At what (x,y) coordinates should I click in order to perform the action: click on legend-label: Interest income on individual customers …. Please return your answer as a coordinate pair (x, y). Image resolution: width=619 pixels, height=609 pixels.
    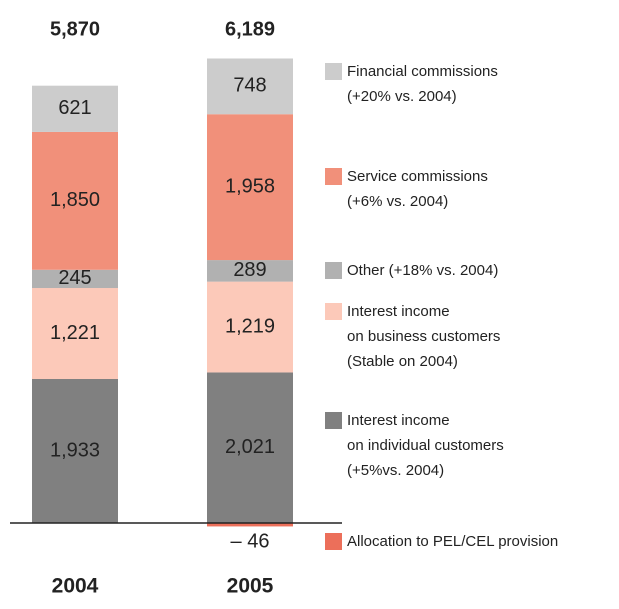
    Looking at the image, I should click on (425, 445).